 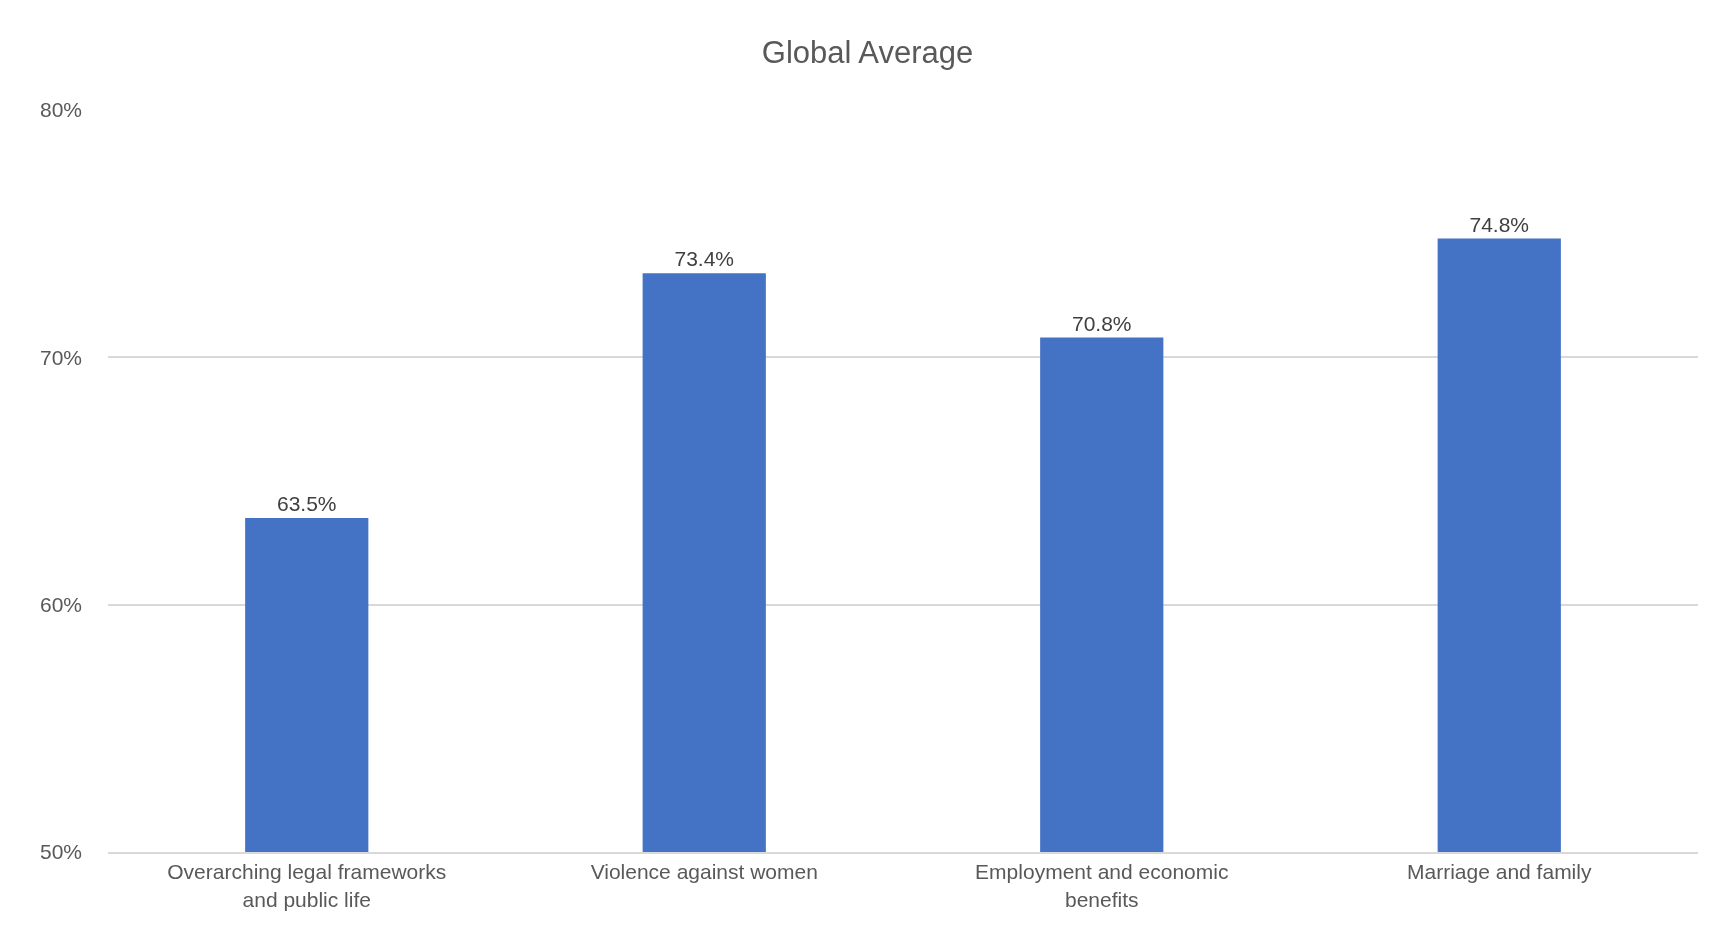 I want to click on data-label: 63.5%, so click(x=306, y=504).